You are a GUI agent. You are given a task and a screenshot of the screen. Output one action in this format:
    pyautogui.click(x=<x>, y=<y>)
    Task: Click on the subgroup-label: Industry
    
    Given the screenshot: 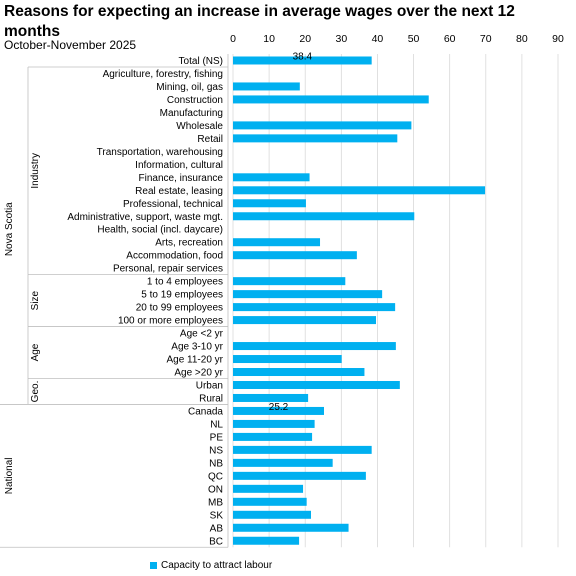 What is the action you would take?
    pyautogui.click(x=35, y=171)
    